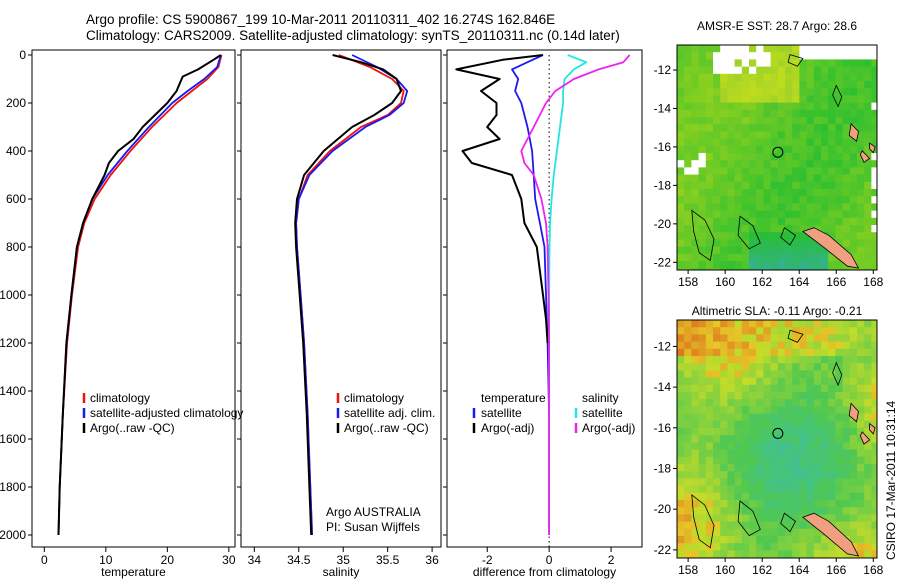 This screenshot has width=900, height=580. I want to click on reef-outline, so click(837, 96).